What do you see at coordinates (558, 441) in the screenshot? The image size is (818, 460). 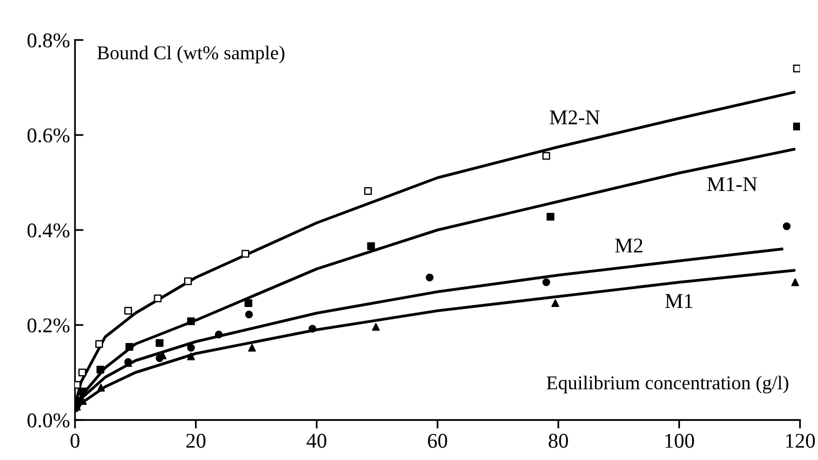 I see `x-tick-label: 80` at bounding box center [558, 441].